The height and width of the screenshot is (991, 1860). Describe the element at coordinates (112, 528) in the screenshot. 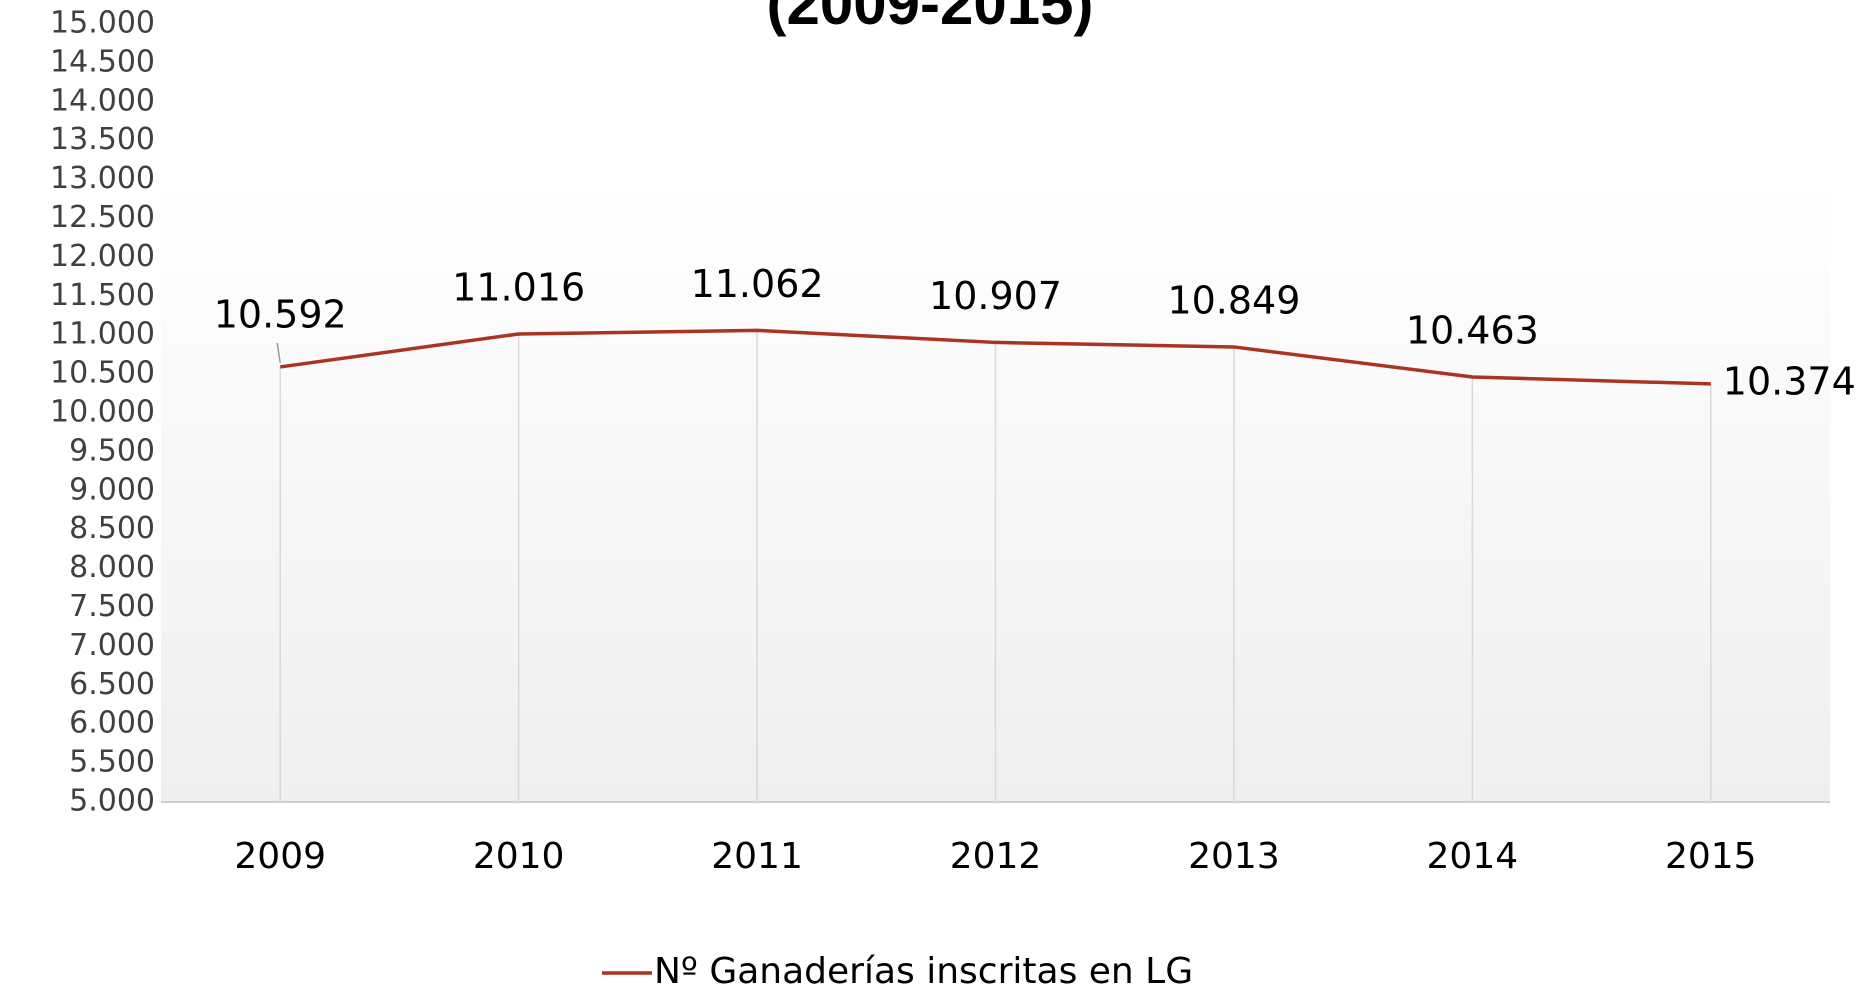

I see `y-tick-label: 8.500` at that location.